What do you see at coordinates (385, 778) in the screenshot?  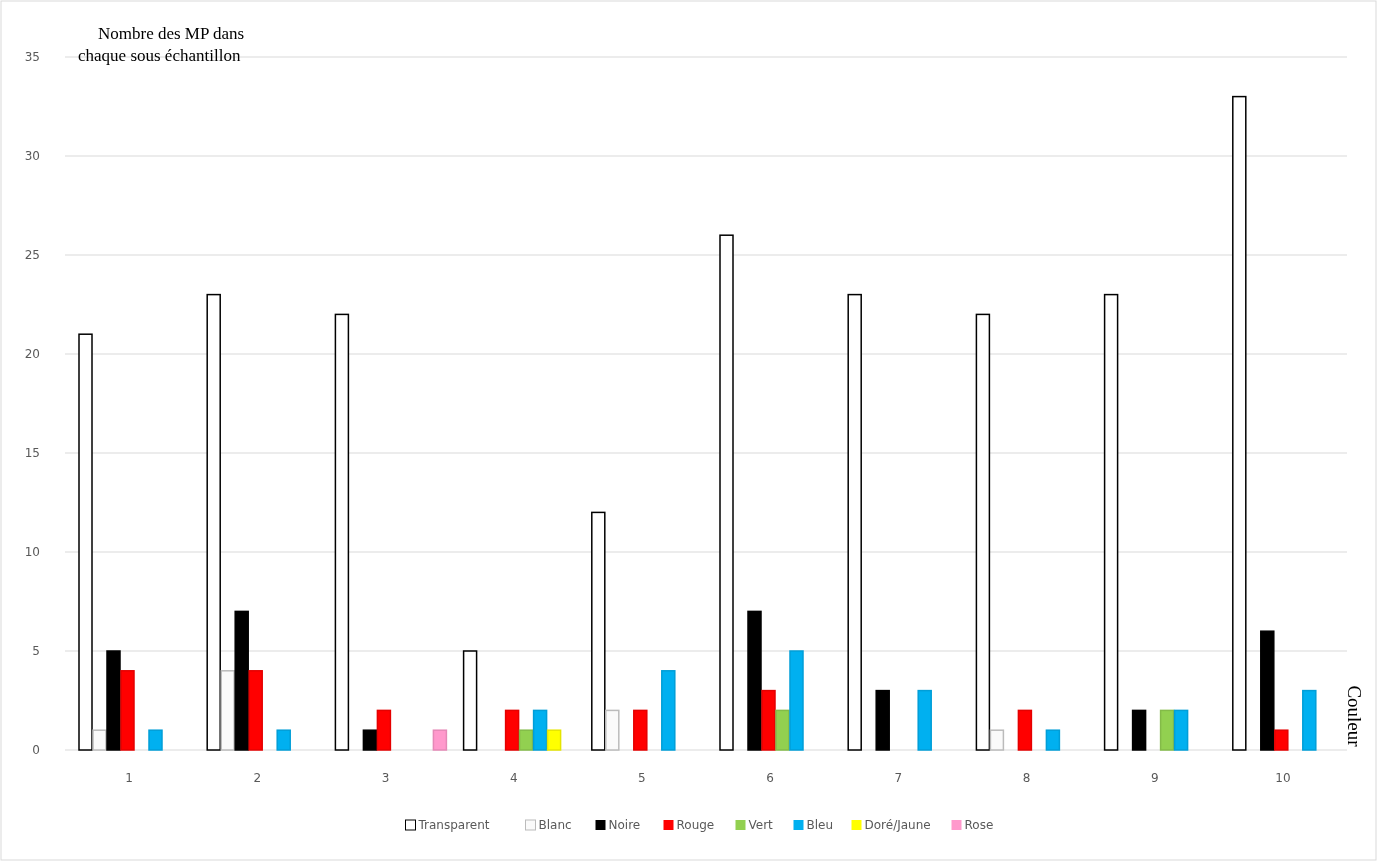 I see `x-tick-label: 3` at bounding box center [385, 778].